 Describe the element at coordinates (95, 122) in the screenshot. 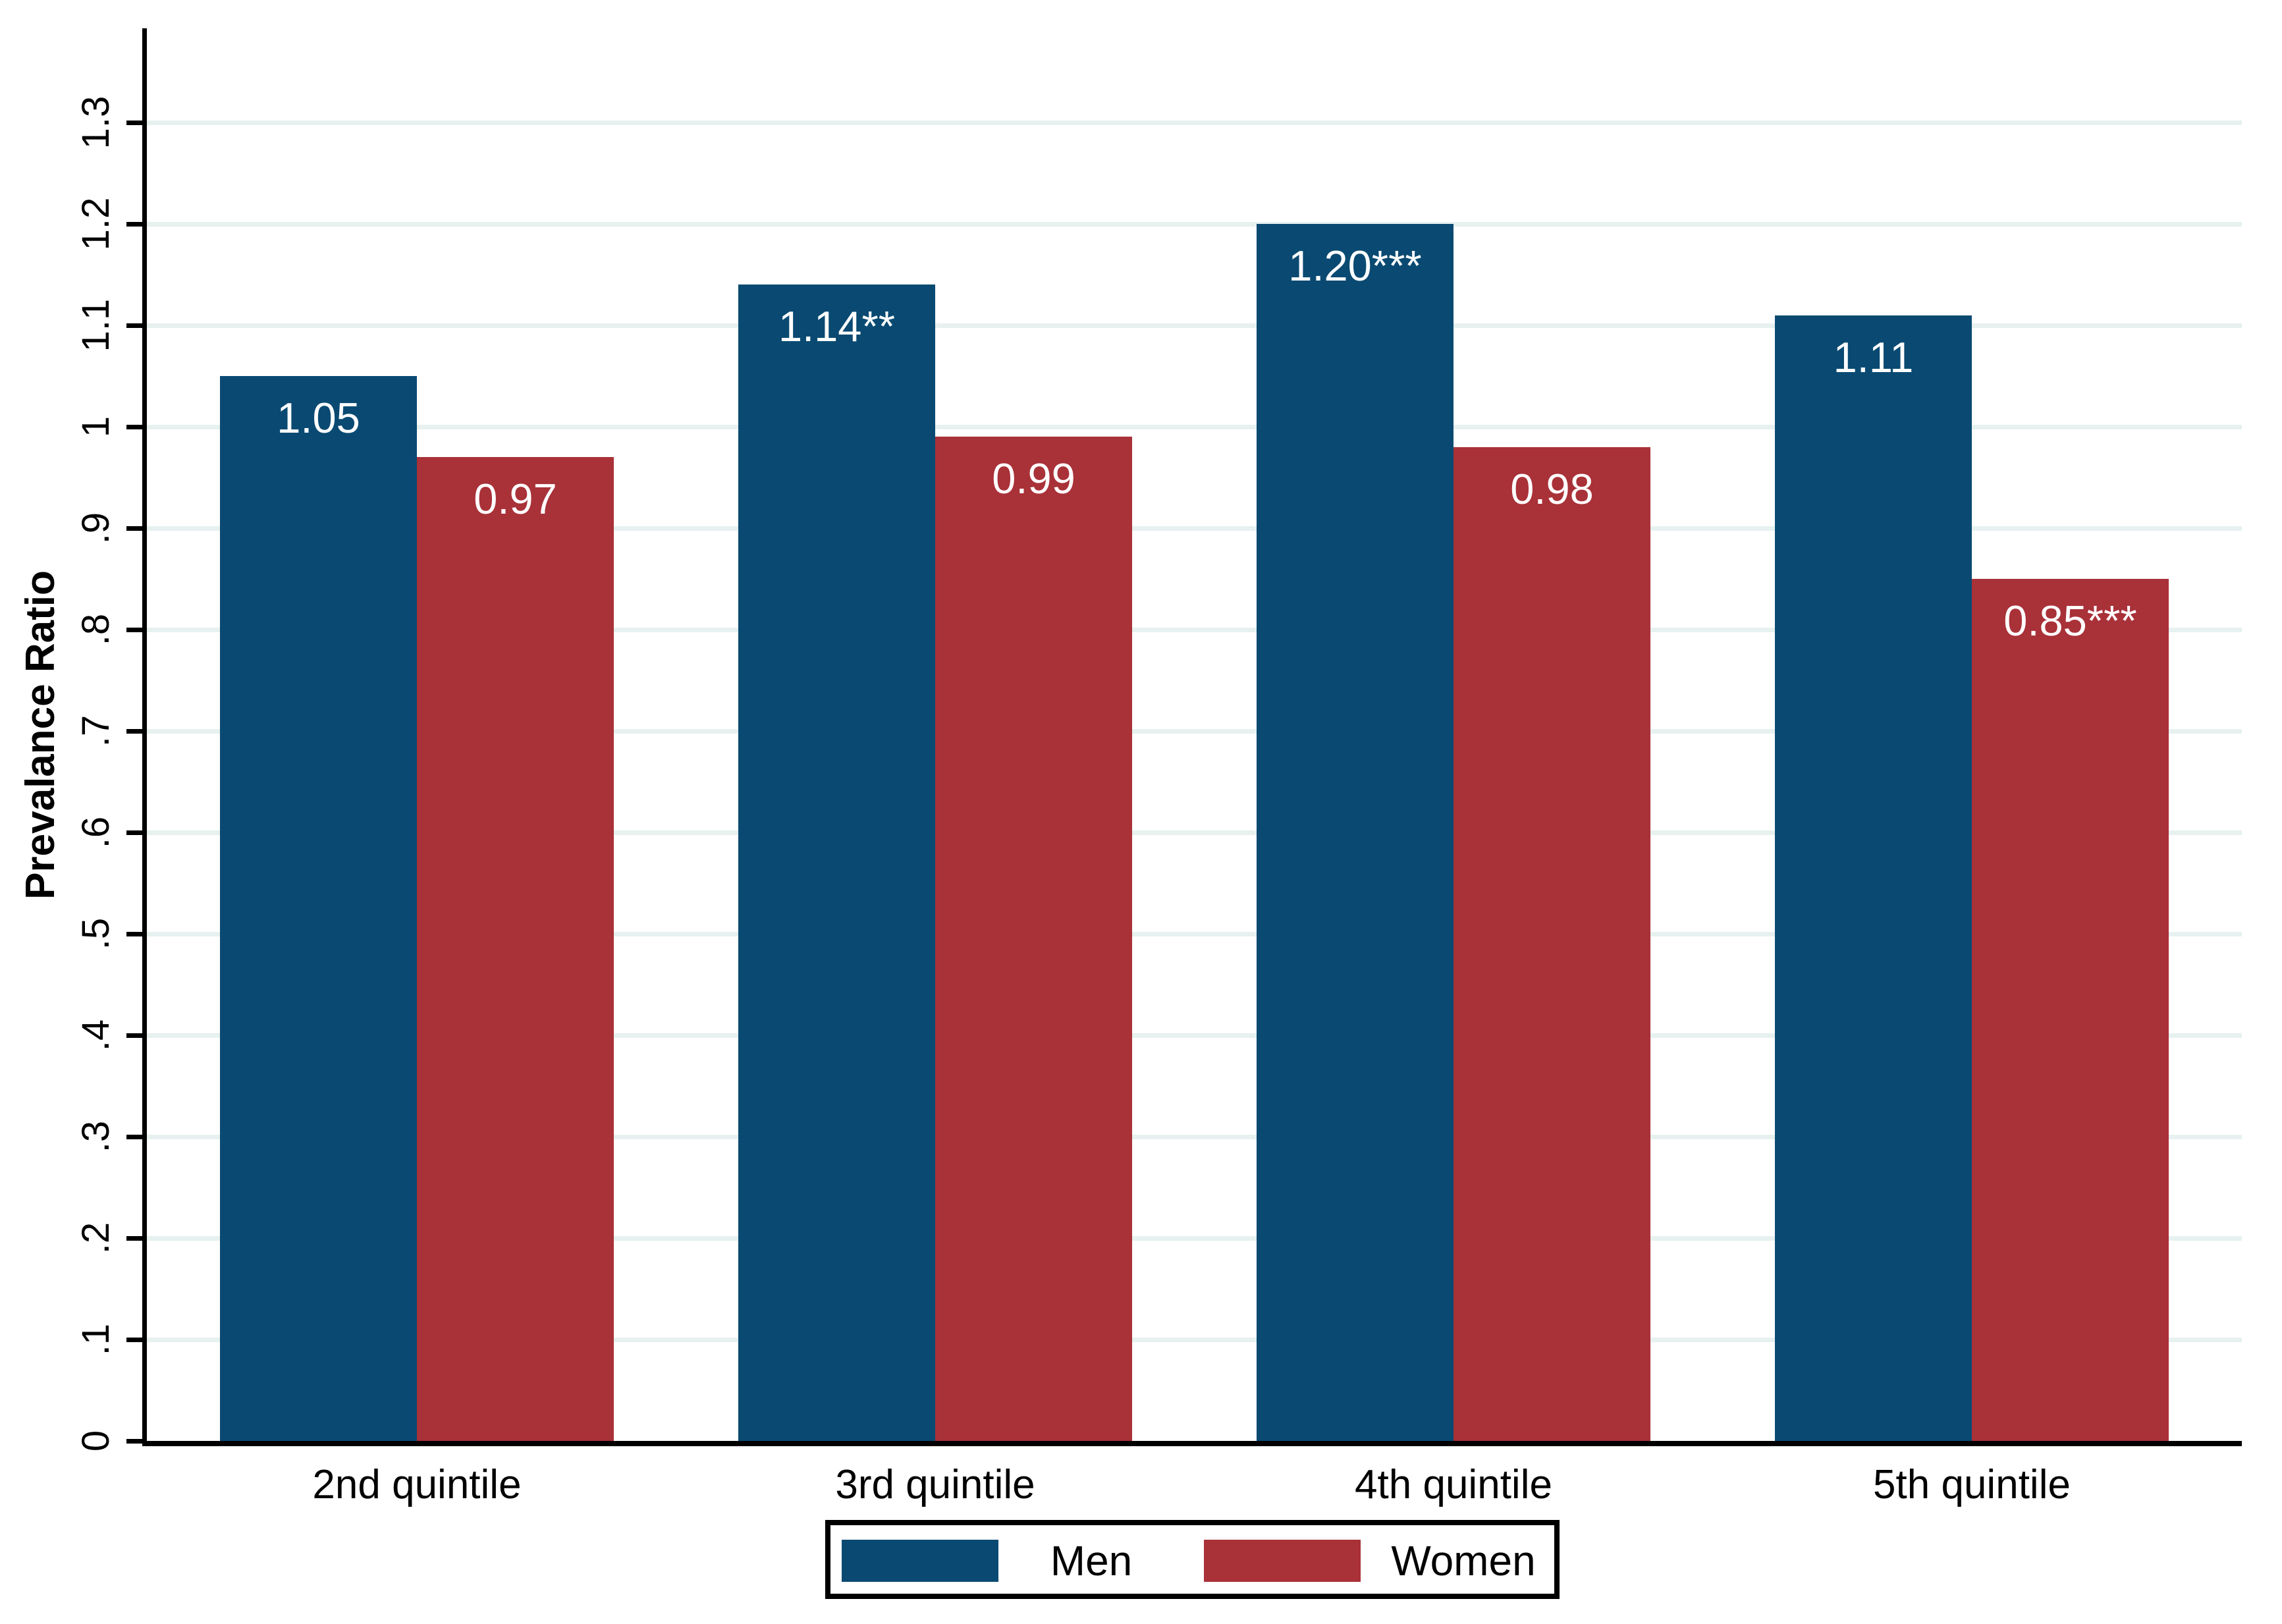

I see `y-tick-label: 1.3` at that location.